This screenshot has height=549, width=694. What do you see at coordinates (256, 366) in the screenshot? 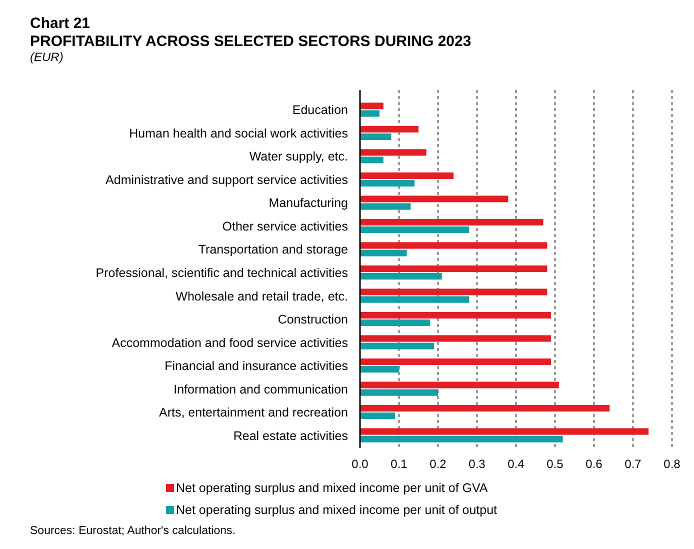
I see `y-tick-label: Financial and insurance activities` at bounding box center [256, 366].